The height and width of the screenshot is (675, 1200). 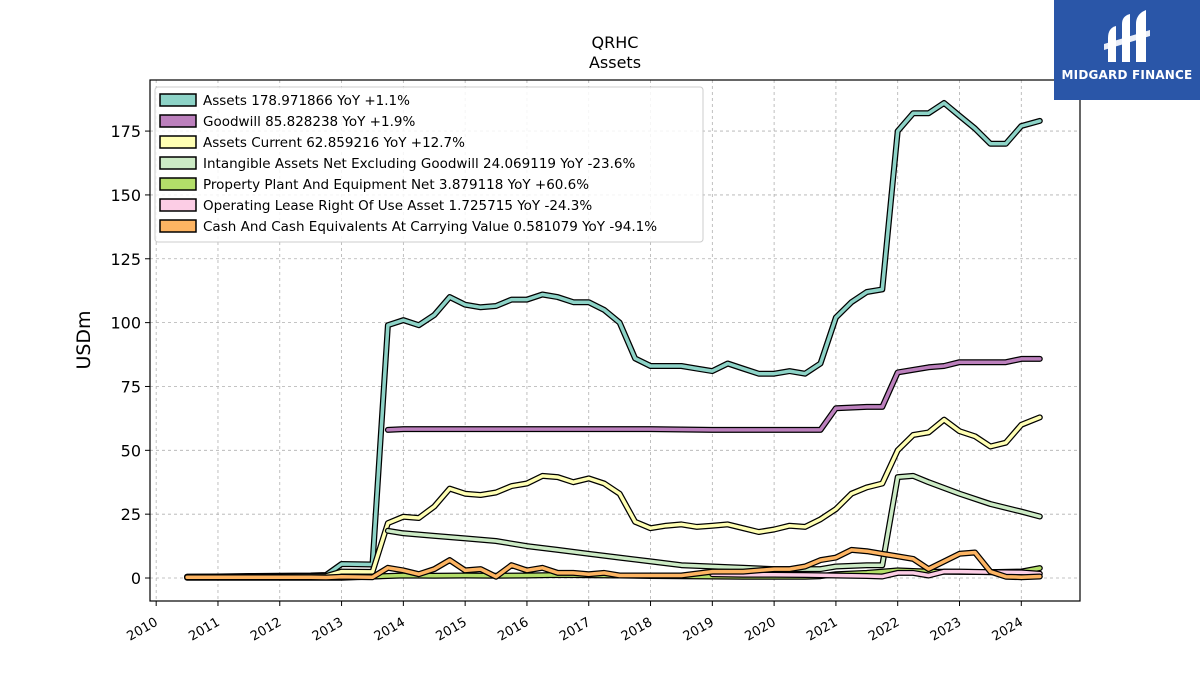 I want to click on x-tick-label: 2014, so click(x=390, y=630).